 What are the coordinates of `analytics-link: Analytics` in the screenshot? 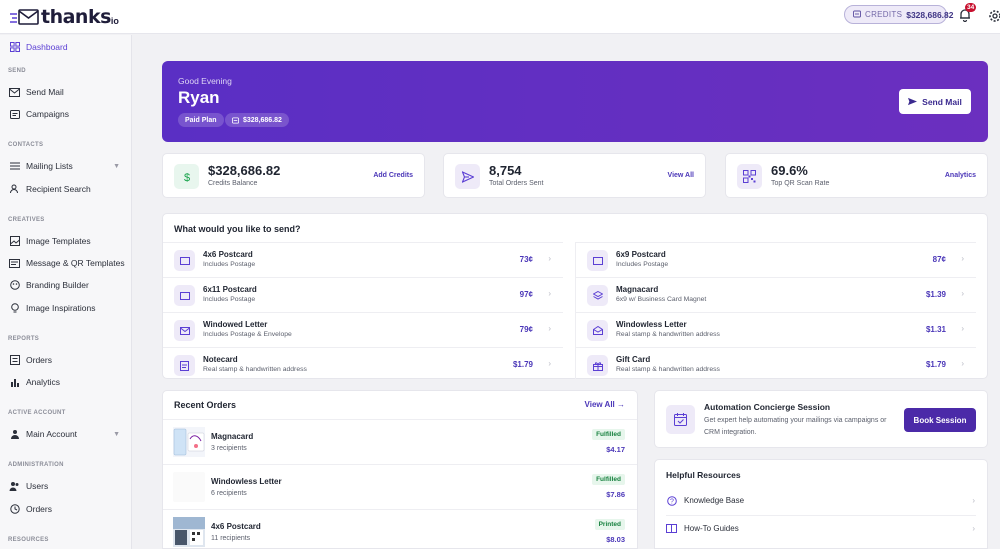 It's located at (960, 175).